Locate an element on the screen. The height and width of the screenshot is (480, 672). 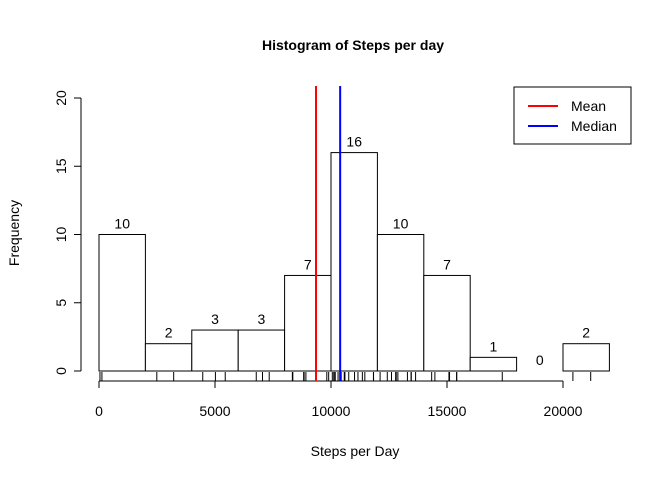
x-tick-label: 0 is located at coordinates (99, 411).